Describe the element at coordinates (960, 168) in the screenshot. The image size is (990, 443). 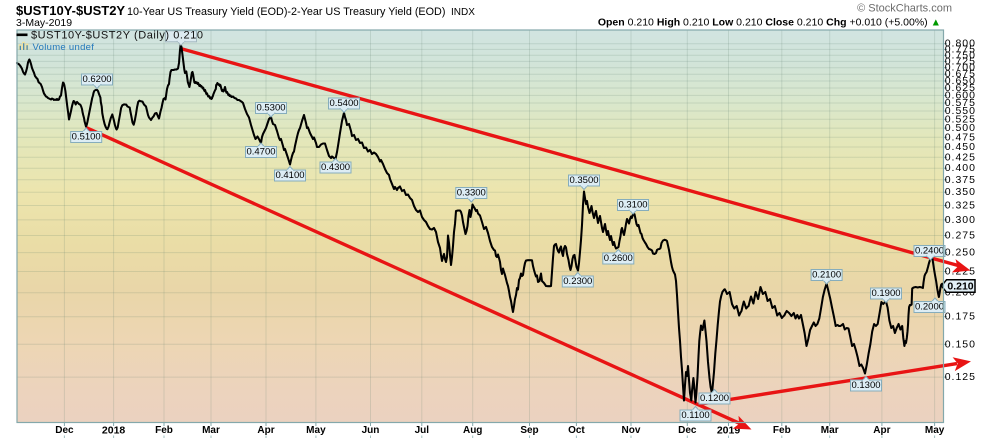
I see `svg-text: 0.400` at that location.